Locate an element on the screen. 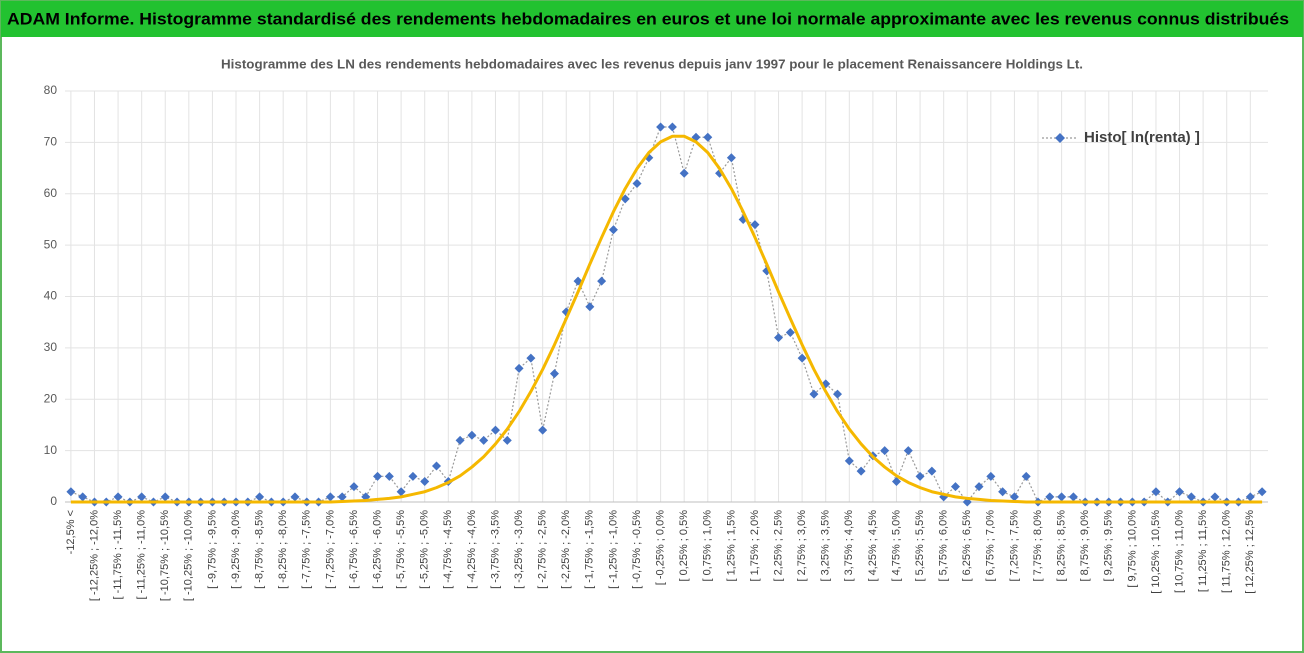  x-tick-label: [ -4,75% ; -4,5% is located at coordinates (448, 549).